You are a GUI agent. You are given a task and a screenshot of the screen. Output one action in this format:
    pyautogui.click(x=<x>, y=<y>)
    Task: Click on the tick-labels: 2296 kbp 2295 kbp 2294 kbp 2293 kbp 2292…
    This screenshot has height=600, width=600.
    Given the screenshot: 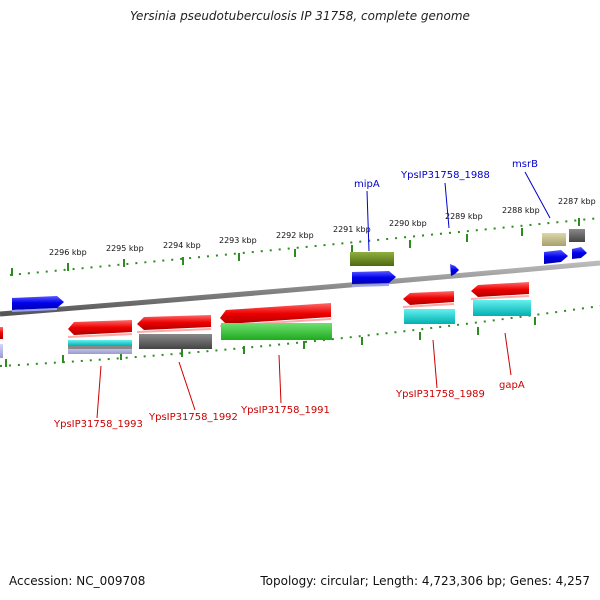 What is the action you would take?
    pyautogui.click(x=322, y=227)
    